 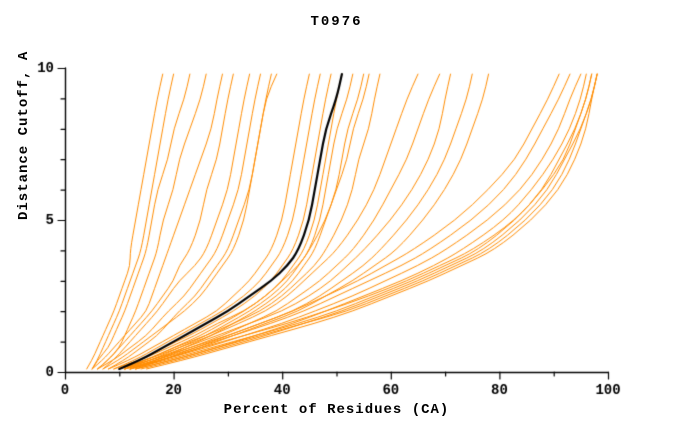 What do you see at coordinates (336, 22) in the screenshot?
I see `chart-title: T0976` at bounding box center [336, 22].